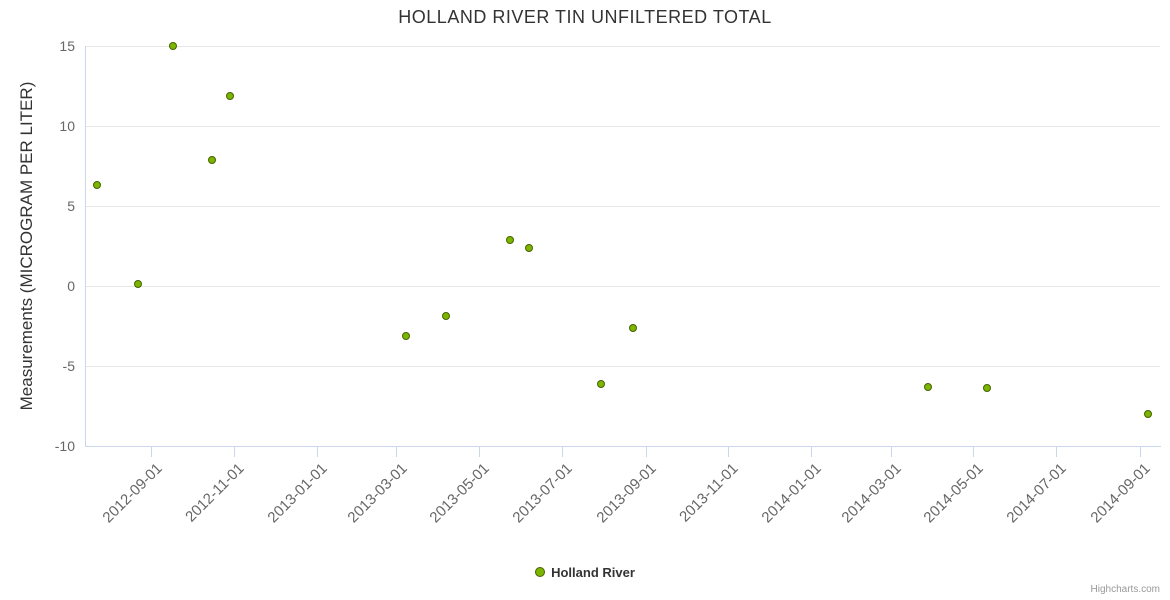 This screenshot has width=1170, height=600. Describe the element at coordinates (297, 493) in the screenshot. I see `x-tick-label-text: 2013-01-01` at that location.